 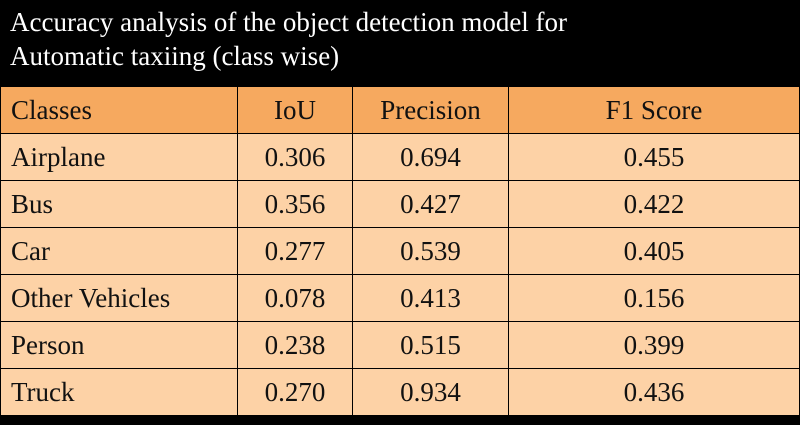 What do you see at coordinates (654, 157) in the screenshot?
I see `f1-score-cell: 0.455` at bounding box center [654, 157].